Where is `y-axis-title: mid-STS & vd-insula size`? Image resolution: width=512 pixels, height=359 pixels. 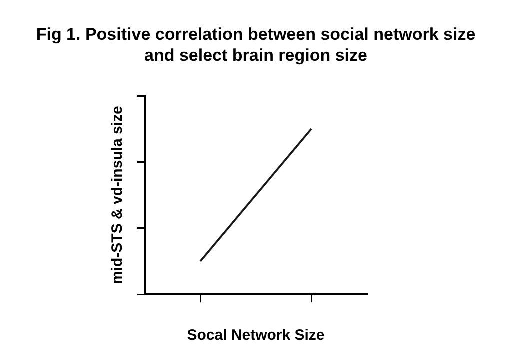 y-axis-title: mid-STS & vd-insula size is located at coordinates (117, 195).